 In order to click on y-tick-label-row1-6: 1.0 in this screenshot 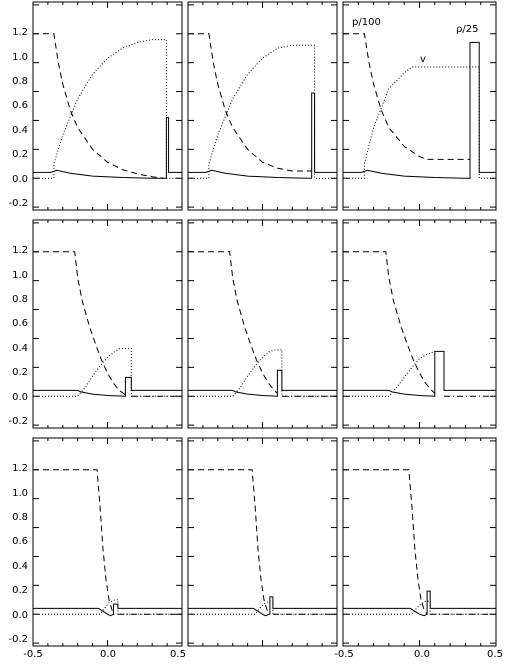, I will do `click(20, 275)`.